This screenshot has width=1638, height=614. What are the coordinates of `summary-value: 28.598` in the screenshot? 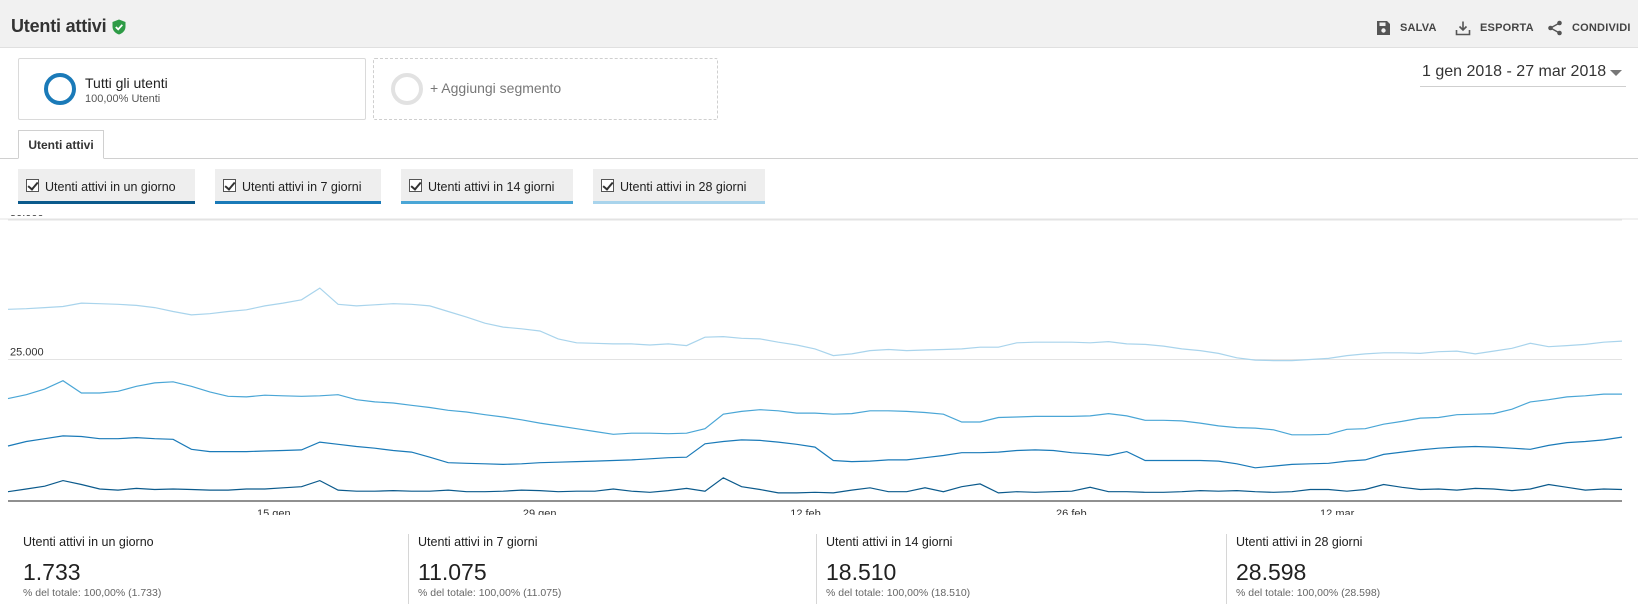 It's located at (1271, 572).